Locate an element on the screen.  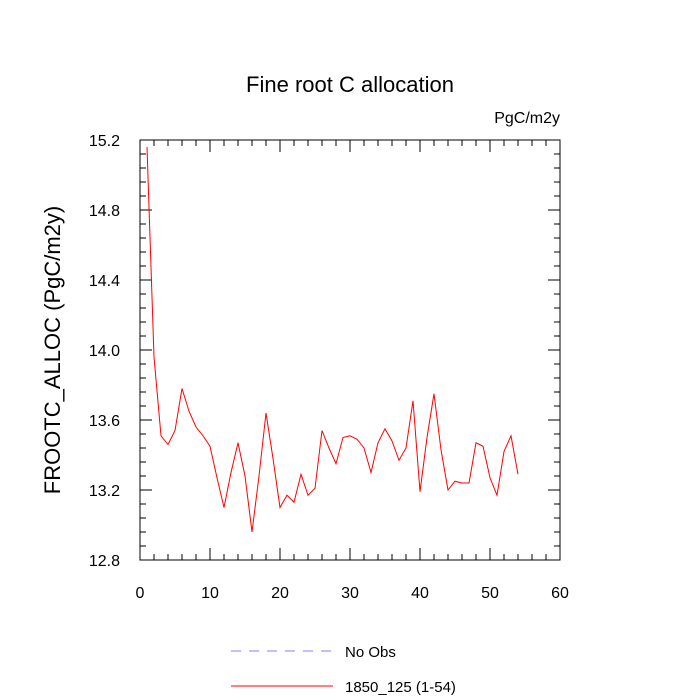
x-tick-label: 10 is located at coordinates (210, 593).